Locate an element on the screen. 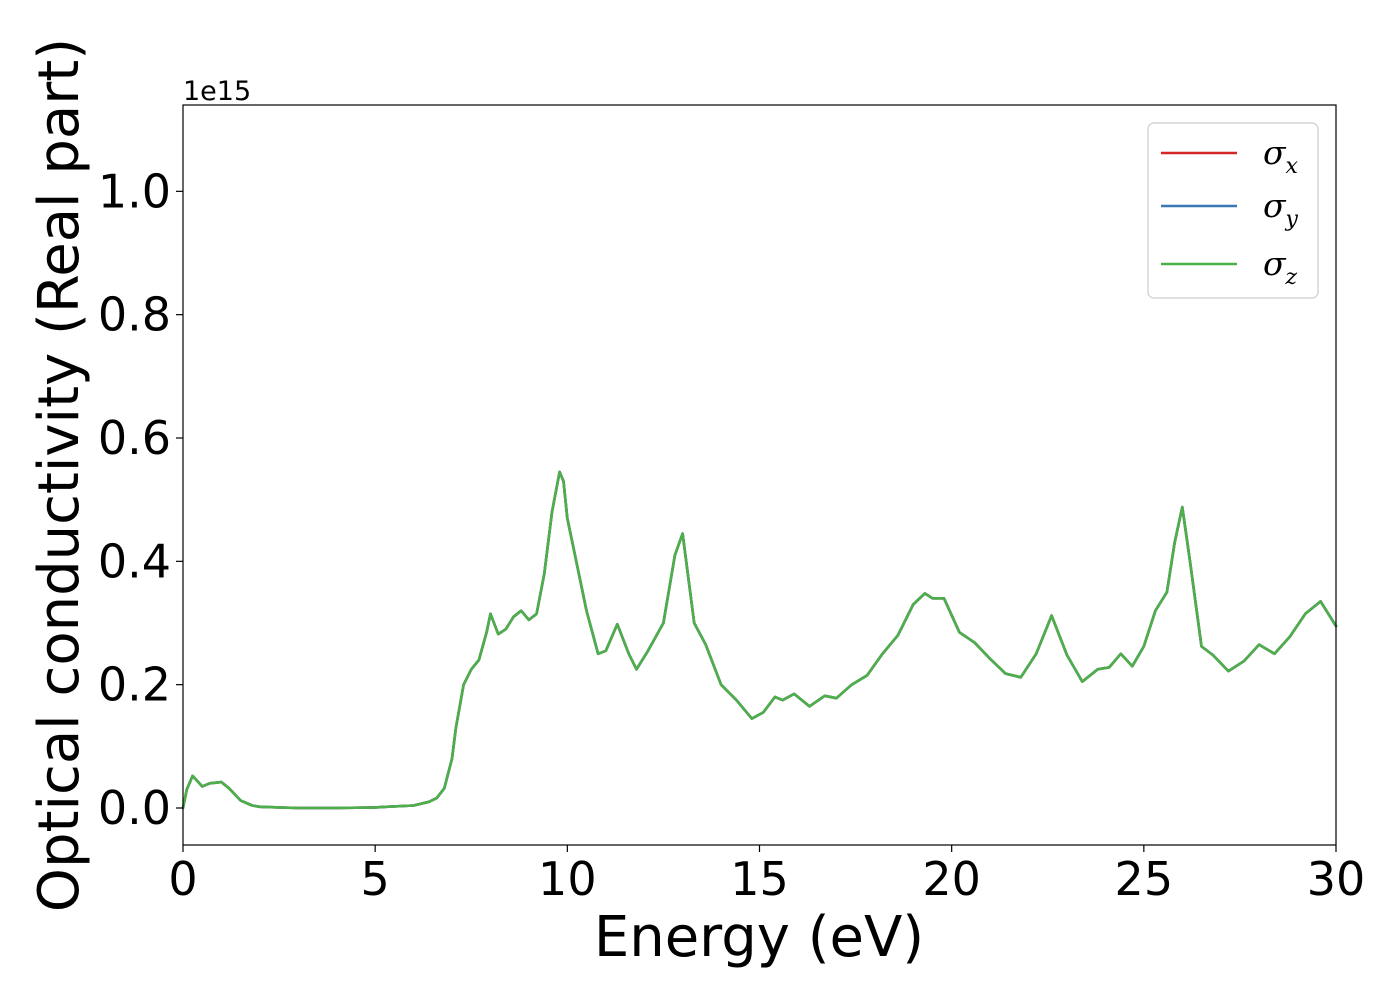  y-tick-label: 0.2 is located at coordinates (134, 685).